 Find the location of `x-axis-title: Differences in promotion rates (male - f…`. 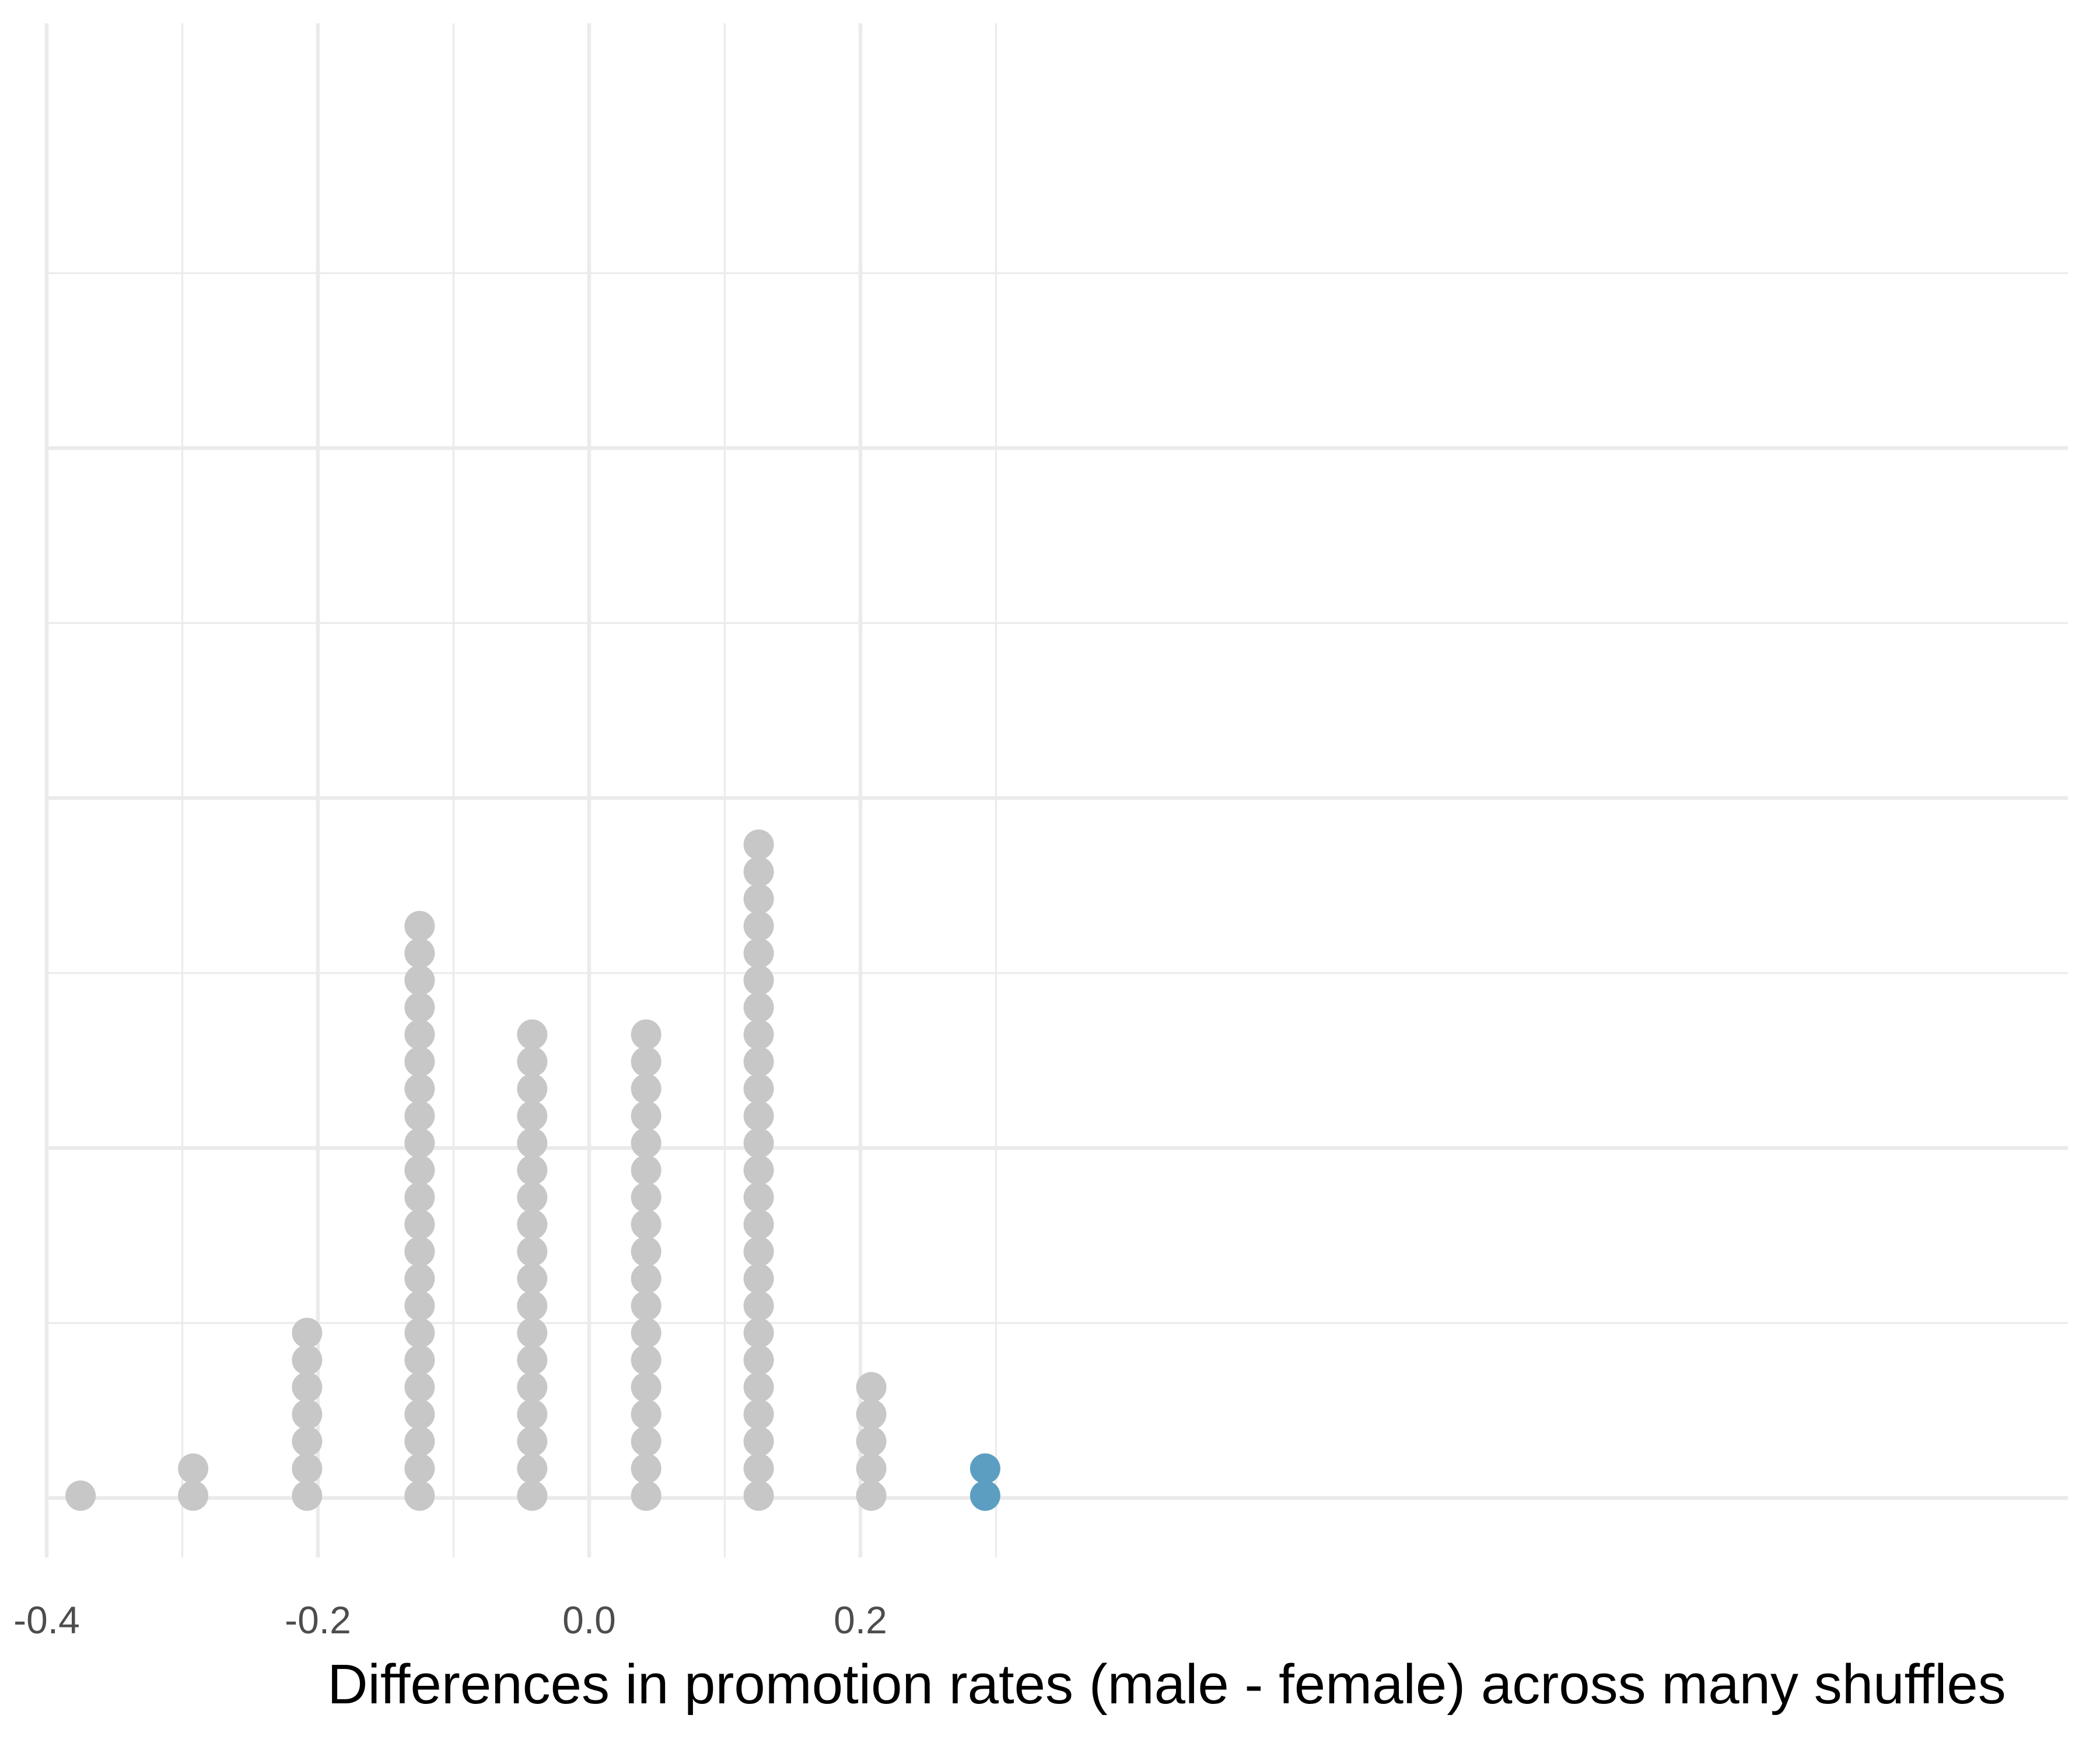

x-axis-title: Differences in promotion rates (male - f… is located at coordinates (1166, 1685).